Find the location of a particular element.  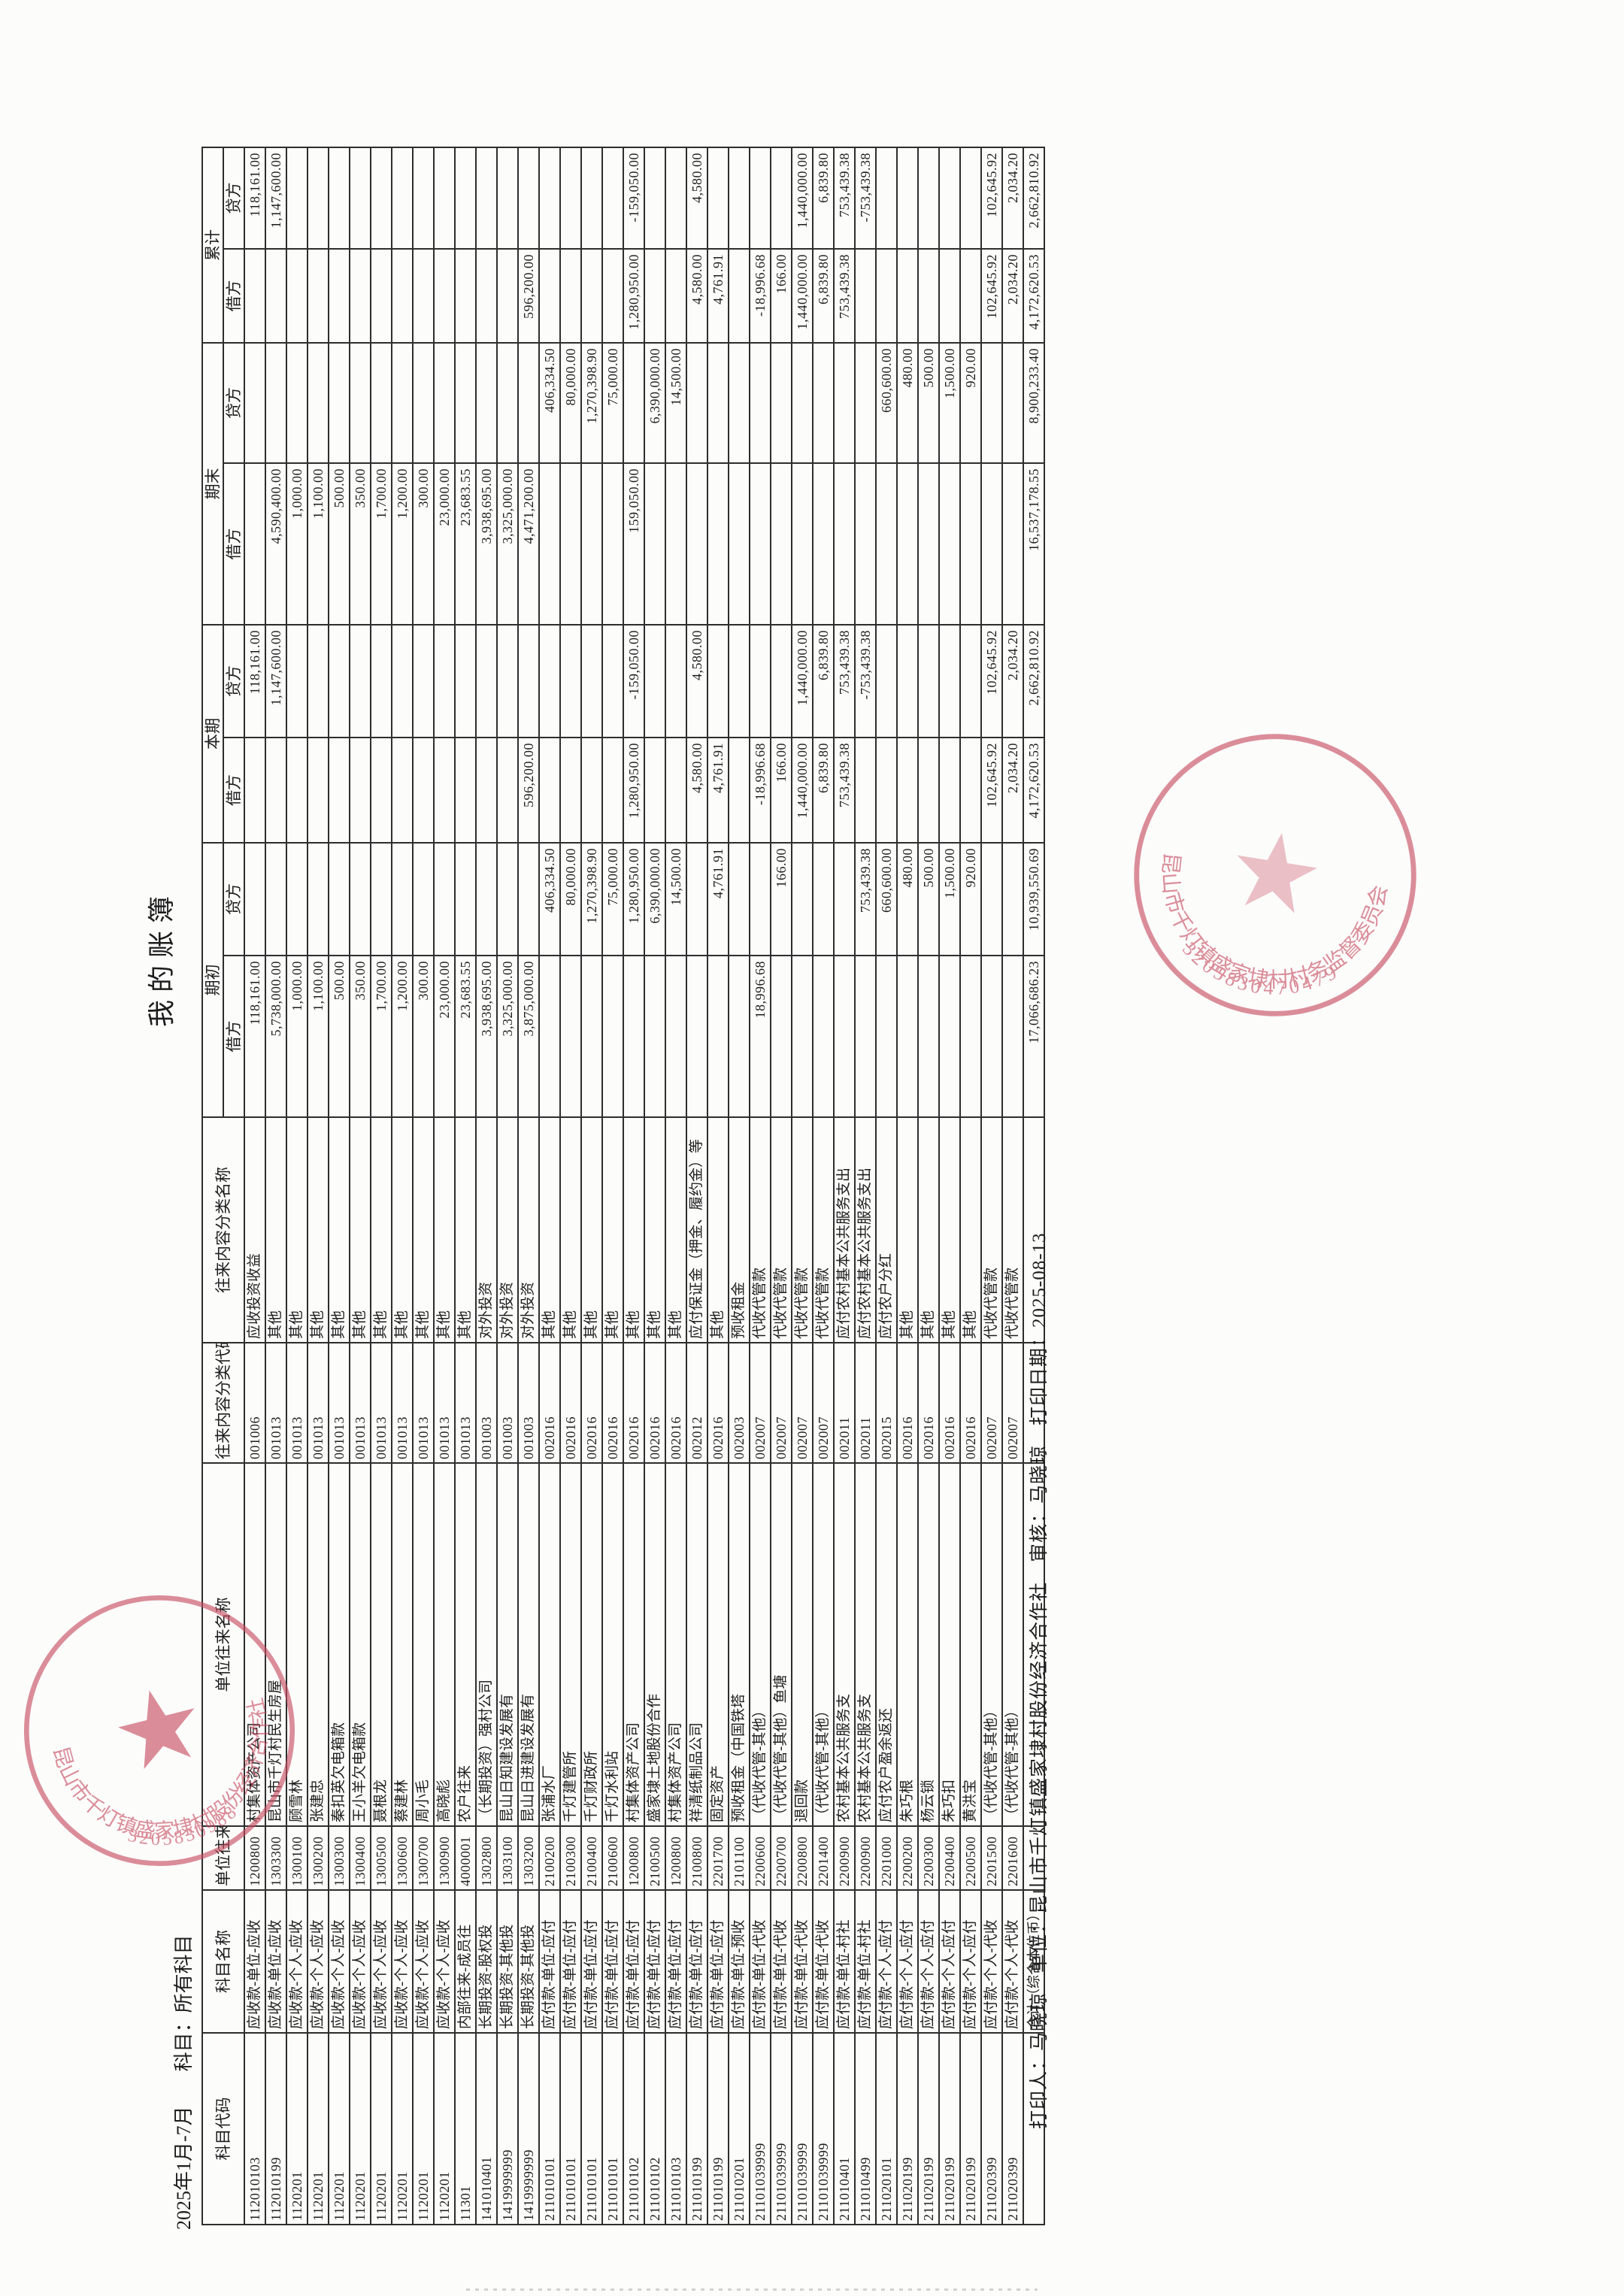

cell-closing-debit: 4,471,200.00 is located at coordinates (528, 544).